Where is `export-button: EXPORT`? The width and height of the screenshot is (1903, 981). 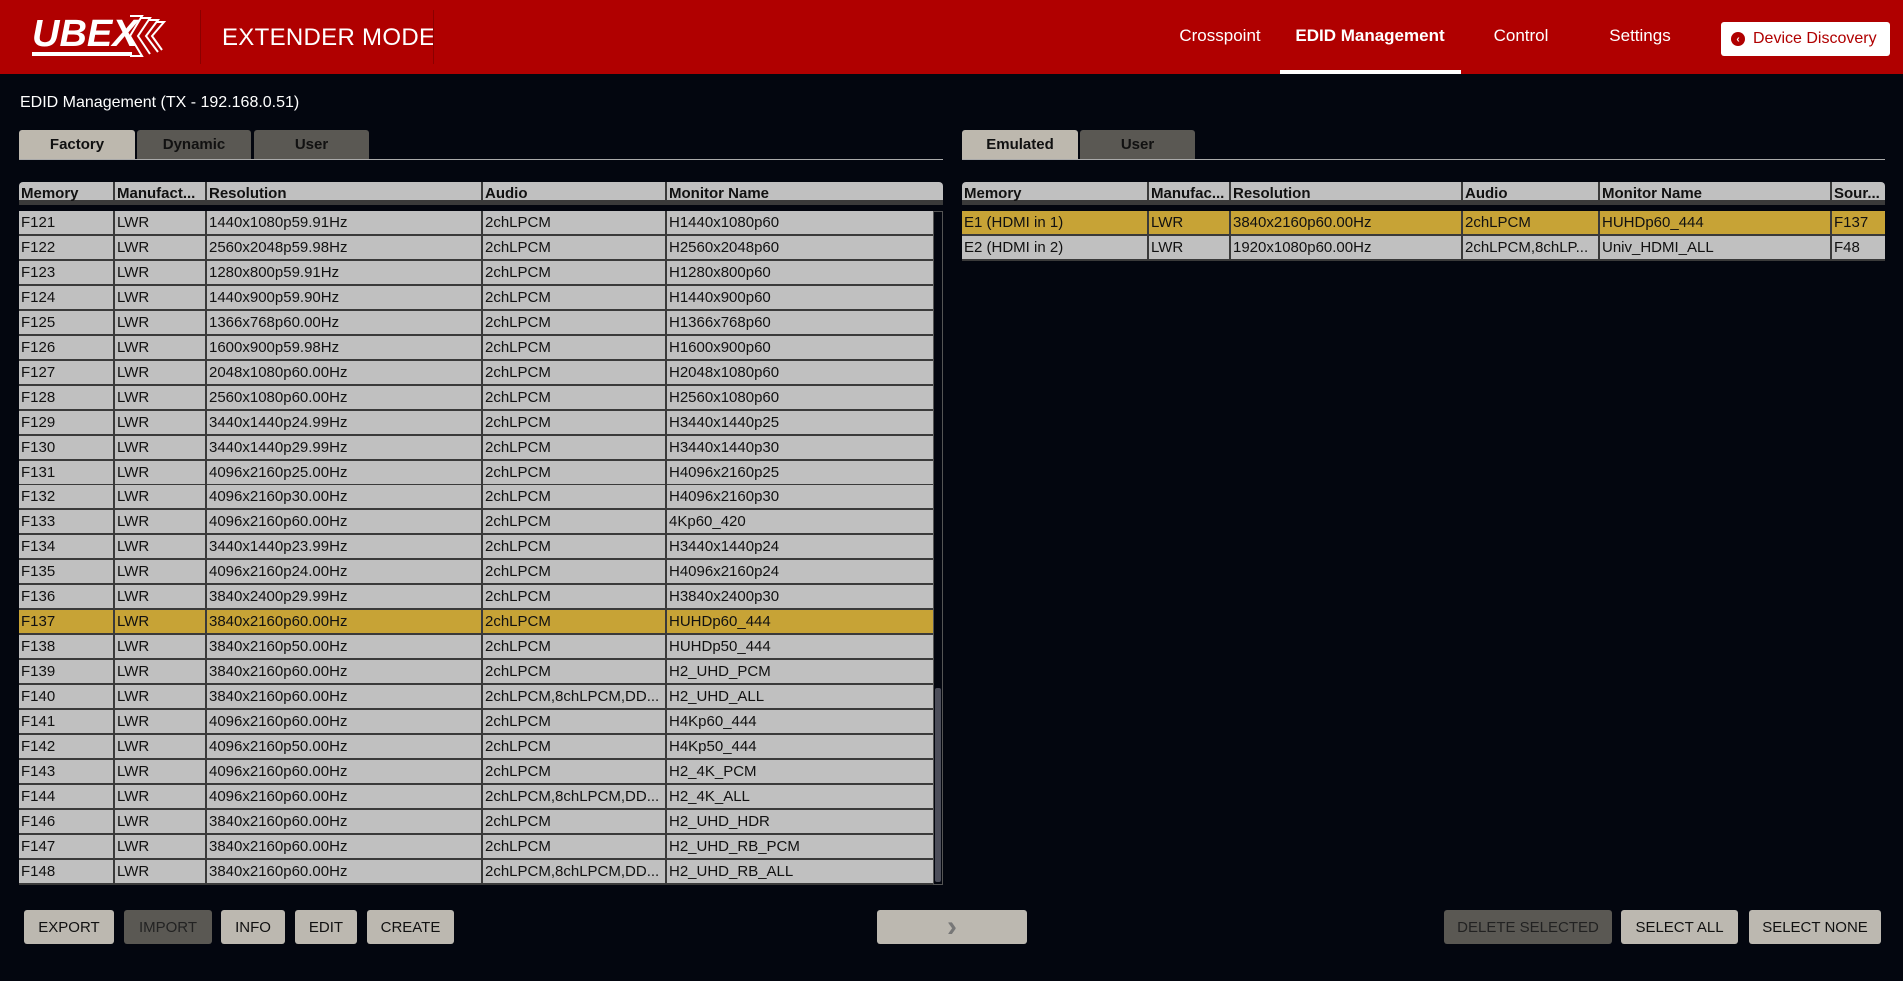 export-button: EXPORT is located at coordinates (69, 927).